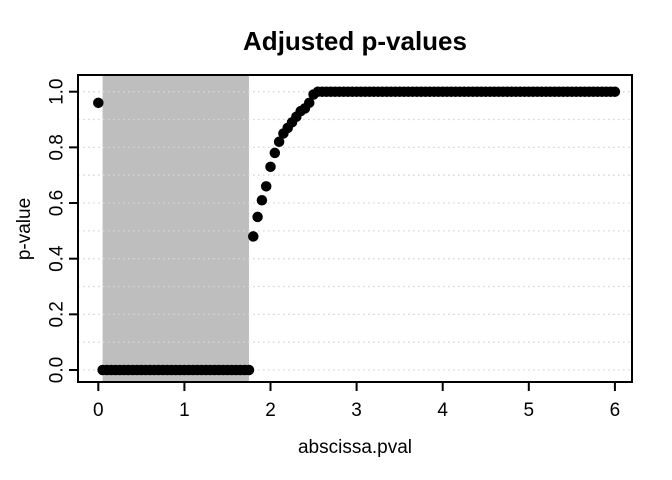 Image resolution: width=672 pixels, height=480 pixels. Describe the element at coordinates (98, 410) in the screenshot. I see `x-tick-label: 0` at that location.